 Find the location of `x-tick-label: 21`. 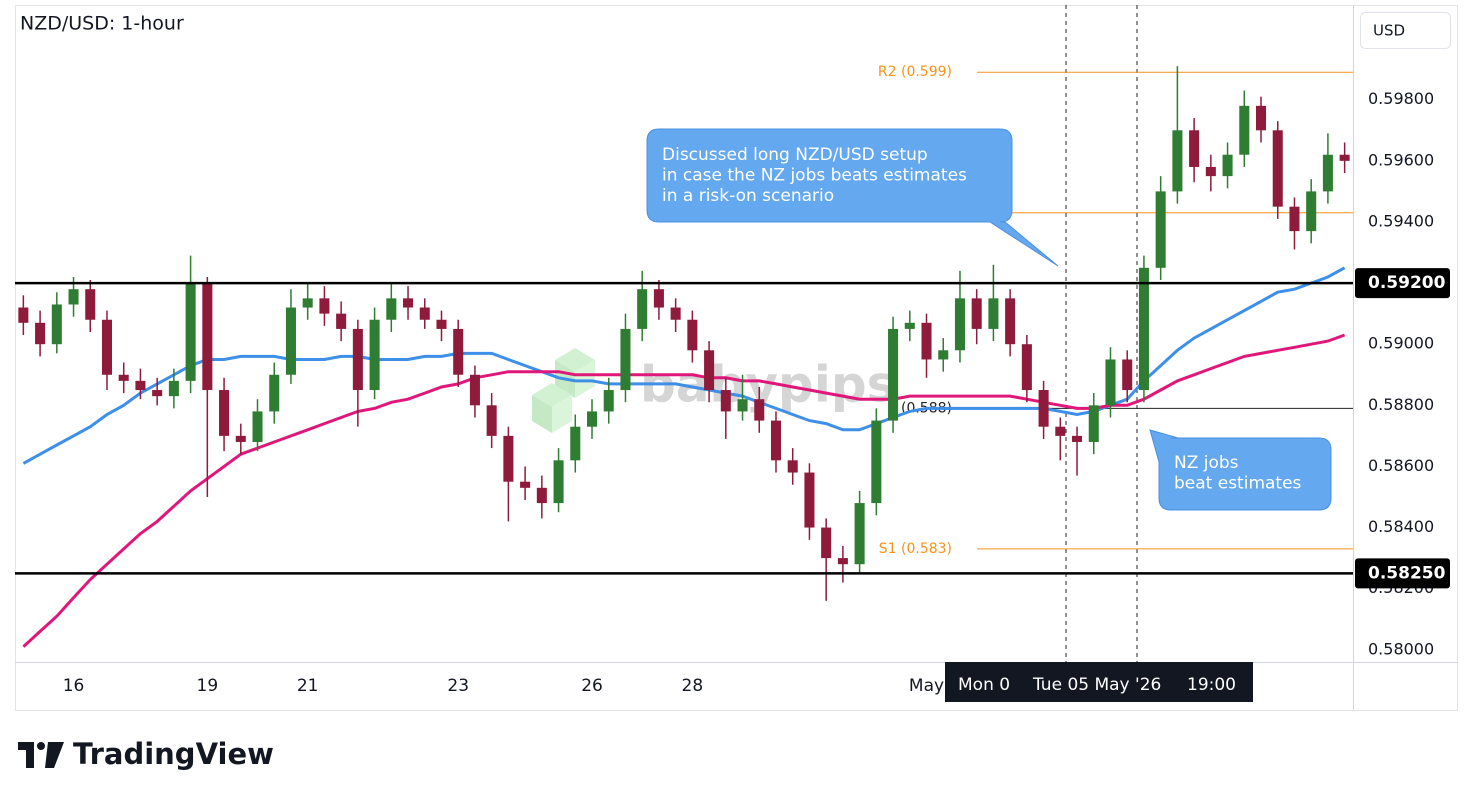

x-tick-label: 21 is located at coordinates (308, 686).